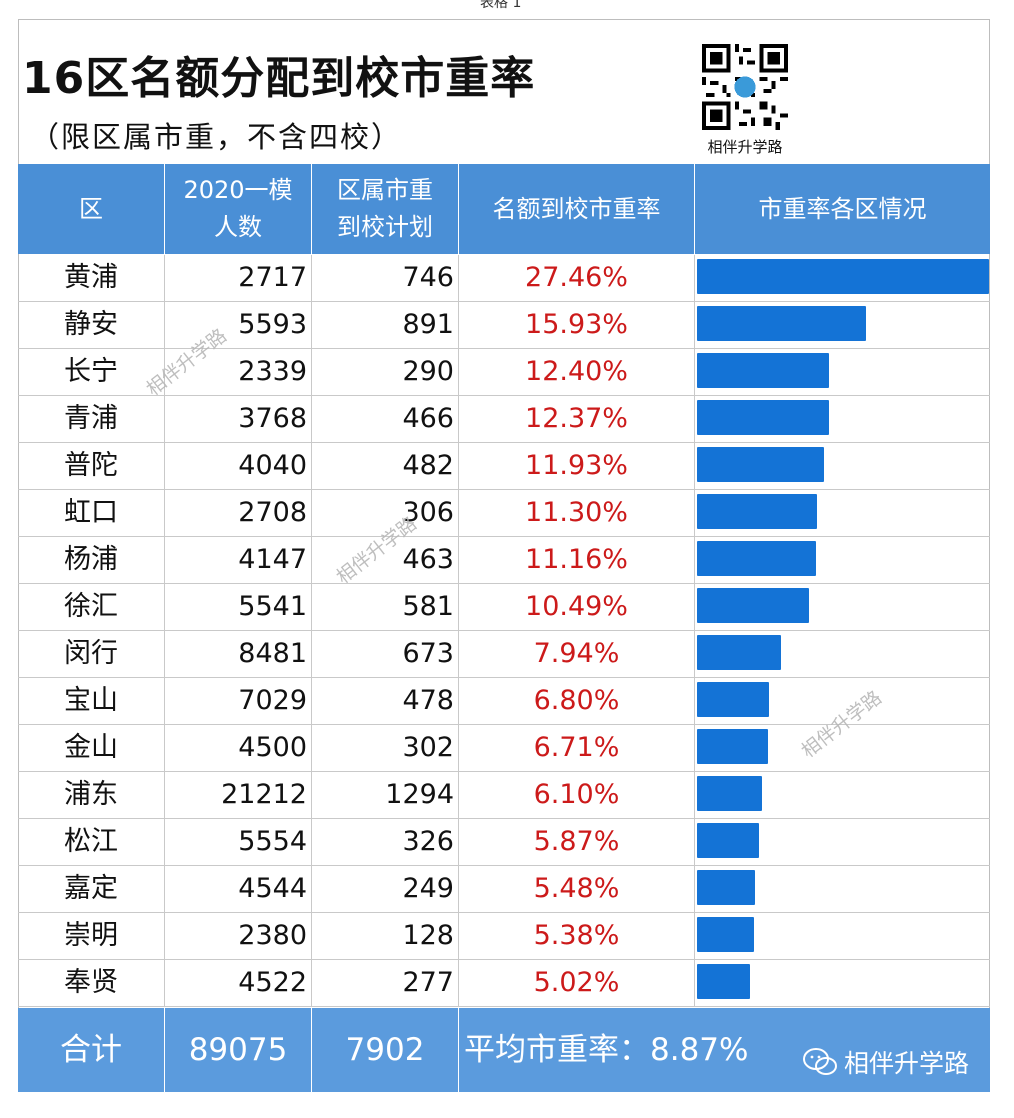 The height and width of the screenshot is (1118, 1014). What do you see at coordinates (91, 842) in the screenshot?
I see `district-cell: 松江` at bounding box center [91, 842].